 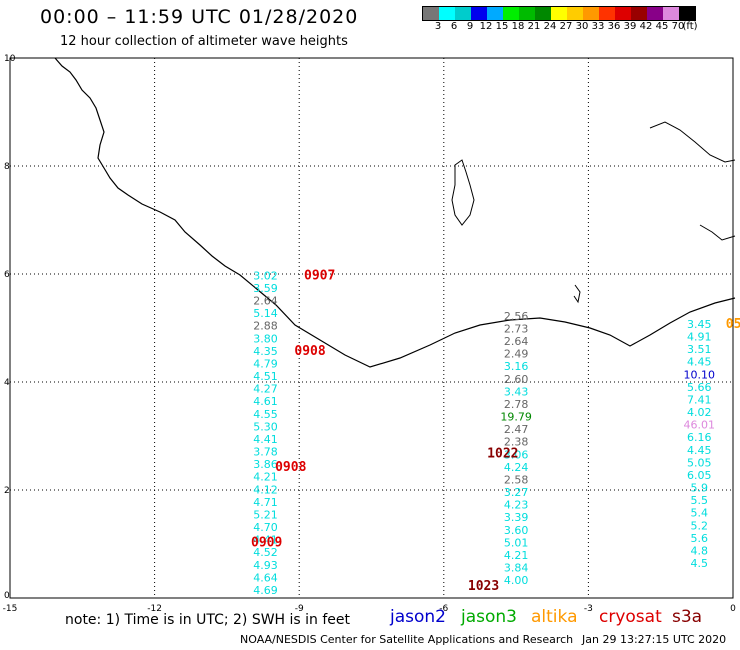 I want to click on y-tick-label: 10, so click(x=10, y=59).